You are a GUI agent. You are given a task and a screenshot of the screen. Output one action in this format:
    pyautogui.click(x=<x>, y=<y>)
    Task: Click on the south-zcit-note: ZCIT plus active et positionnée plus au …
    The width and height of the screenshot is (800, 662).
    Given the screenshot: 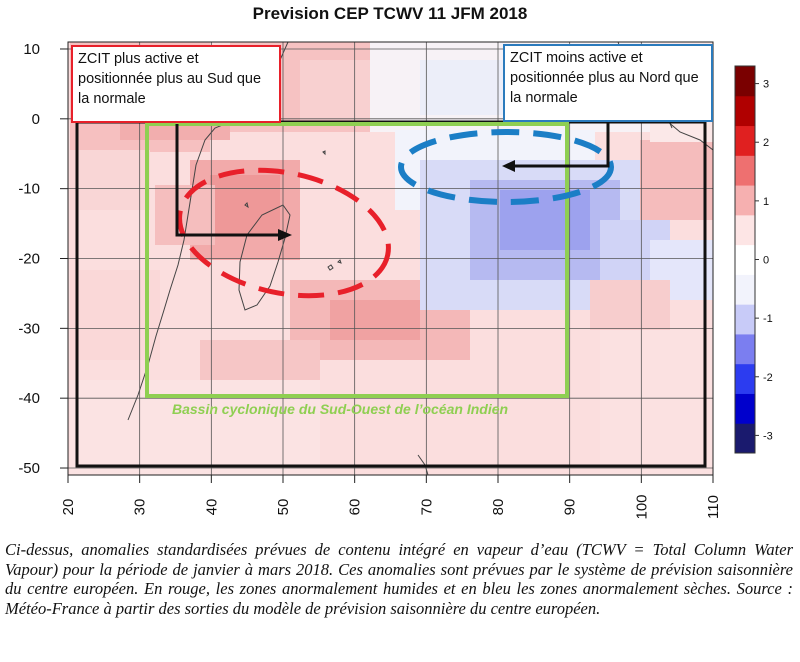 What is the action you would take?
    pyautogui.click(x=176, y=84)
    